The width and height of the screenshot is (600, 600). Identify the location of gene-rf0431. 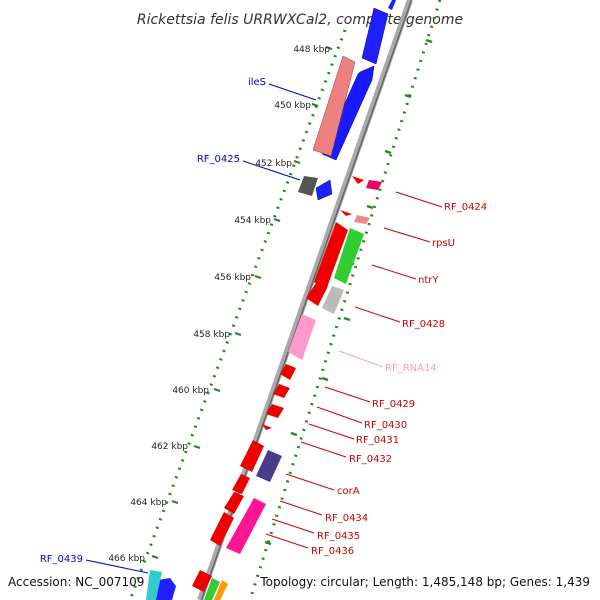
(275, 411).